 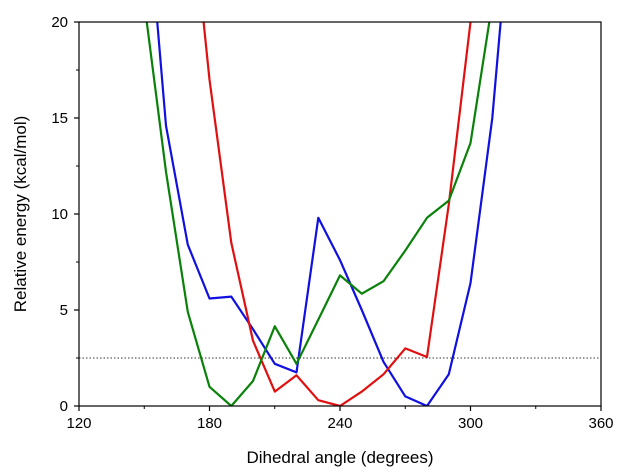 What do you see at coordinates (59, 22) in the screenshot?
I see `y-tick-label: 20` at bounding box center [59, 22].